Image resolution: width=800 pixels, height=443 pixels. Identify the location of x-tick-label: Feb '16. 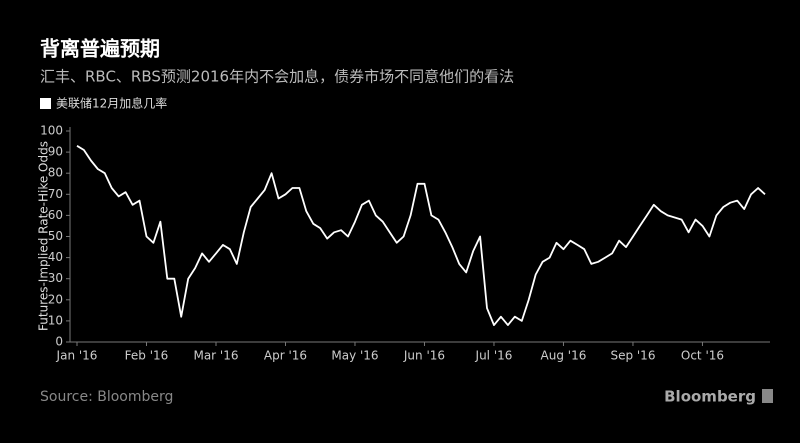
(147, 356).